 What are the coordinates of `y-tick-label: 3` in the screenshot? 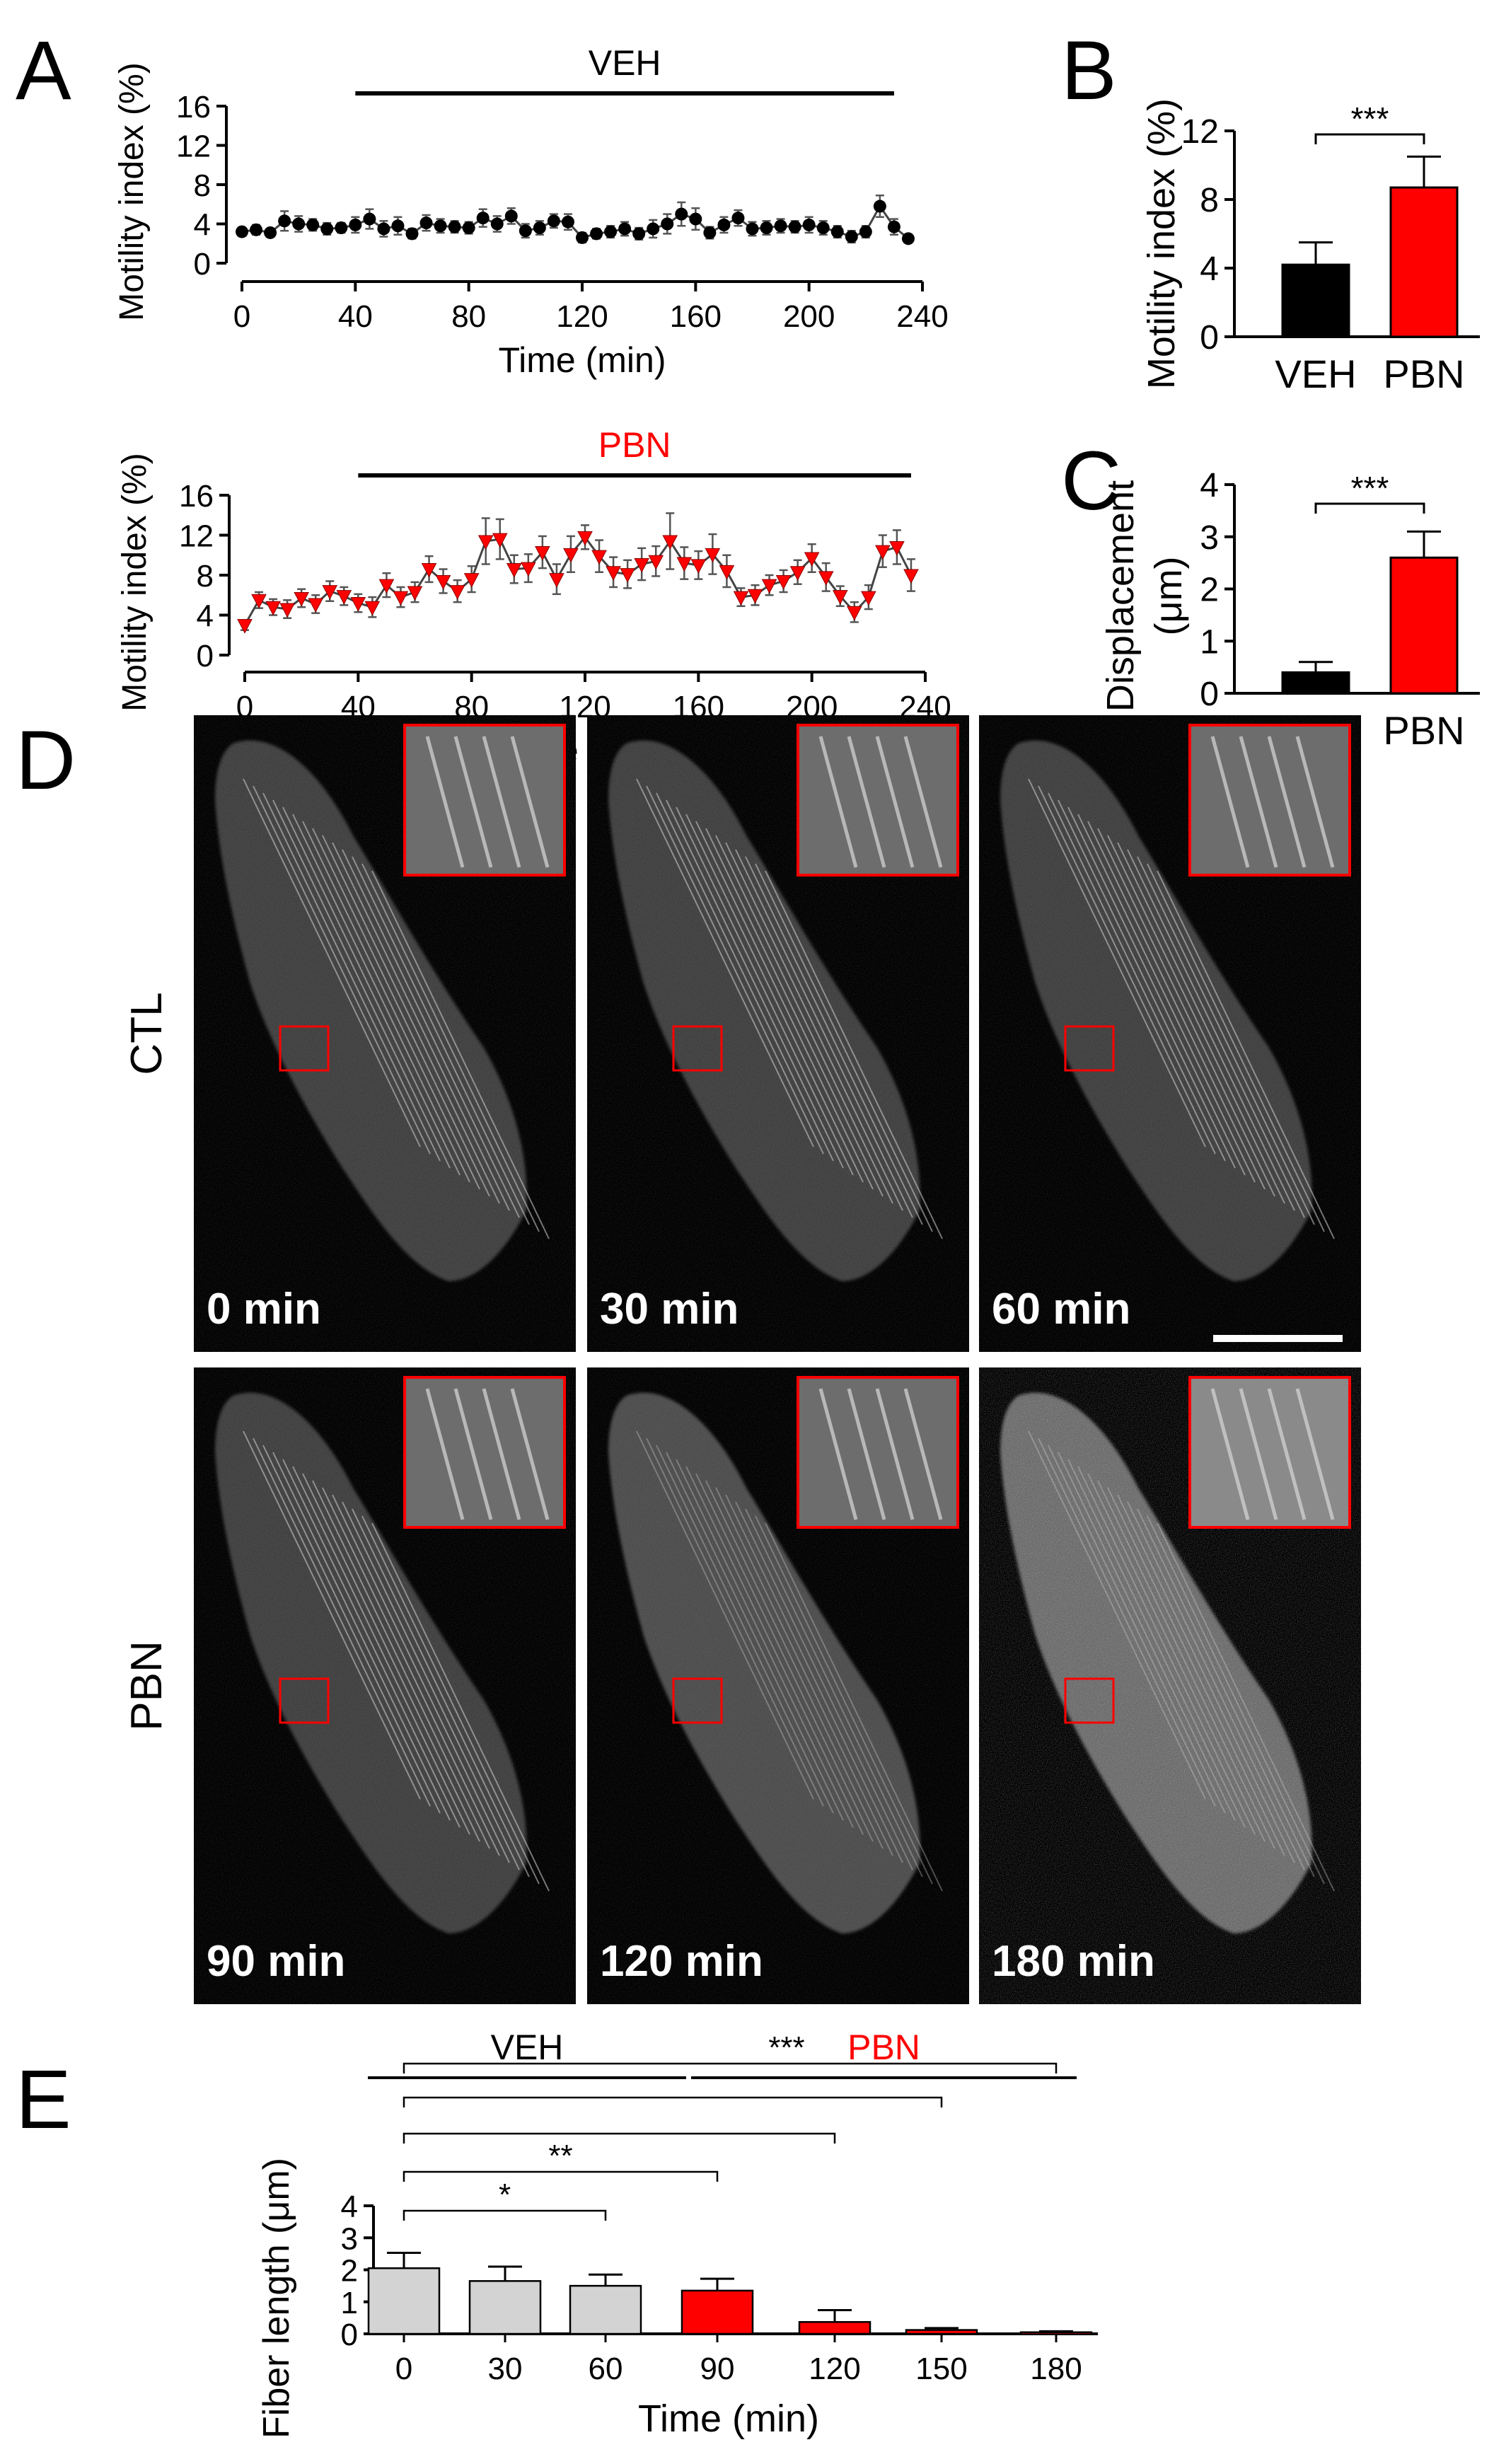 It's located at (349, 2238).